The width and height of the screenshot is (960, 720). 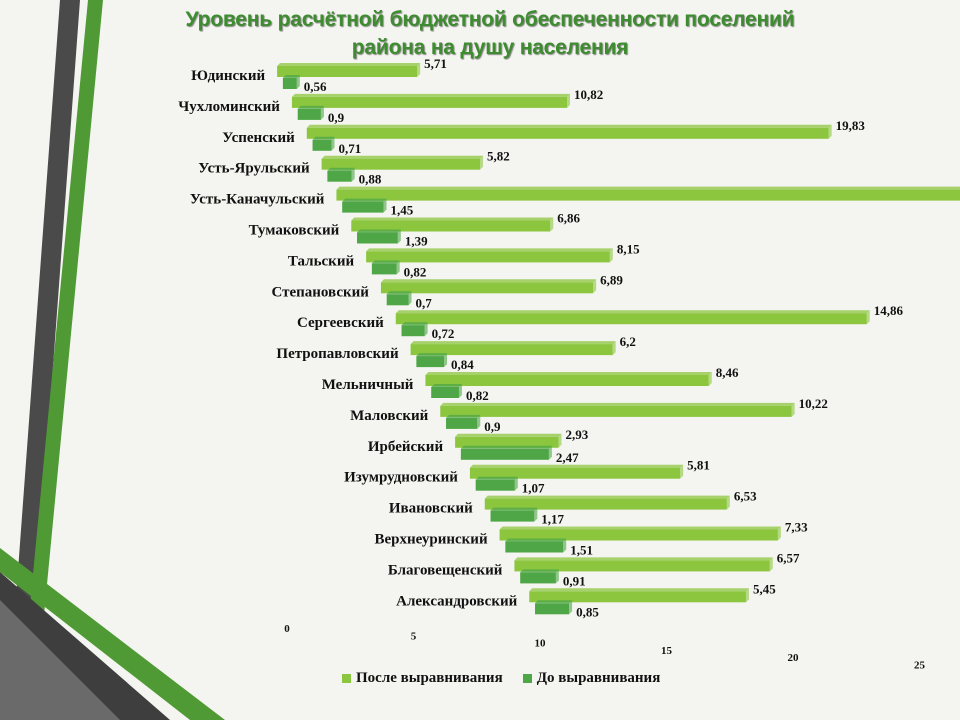 What do you see at coordinates (349, 148) in the screenshot?
I see `data-label-before-2: 0,71` at bounding box center [349, 148].